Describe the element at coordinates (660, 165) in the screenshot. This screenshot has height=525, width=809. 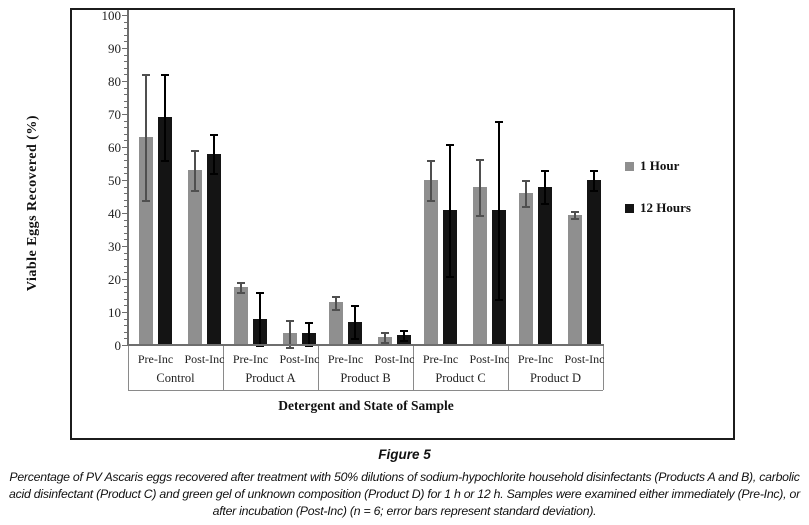
I see `legend-label: 1 Hour` at that location.